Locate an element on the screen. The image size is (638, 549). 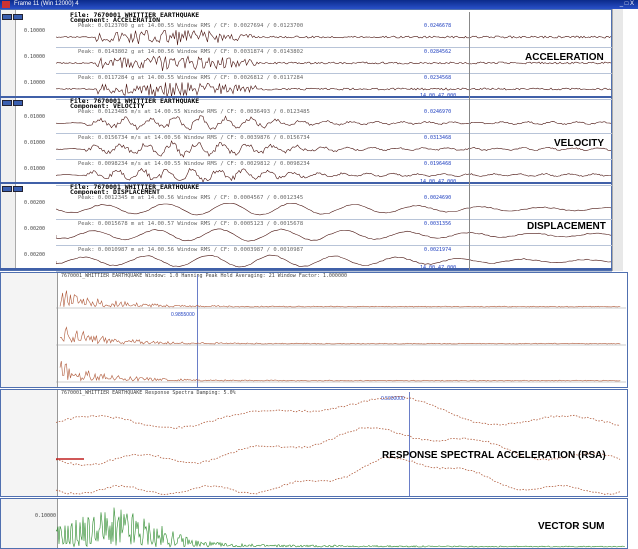
window-controls: _ □ X is located at coordinates (626, 4).